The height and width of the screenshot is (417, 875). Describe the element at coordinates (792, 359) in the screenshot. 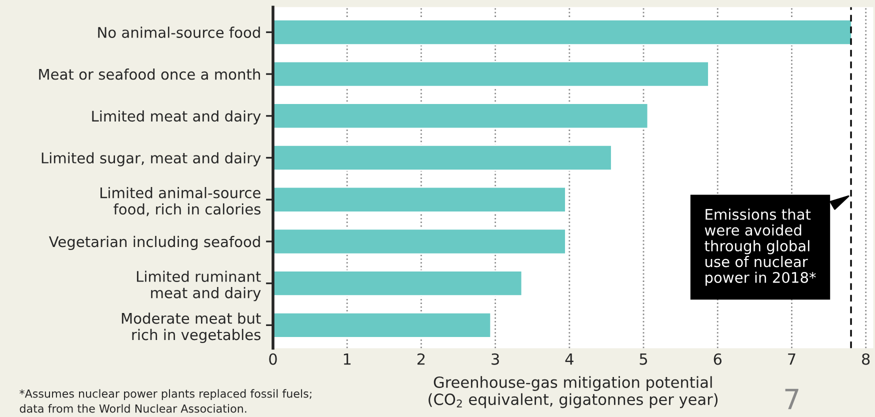

I see `x-tick-label: 7` at that location.